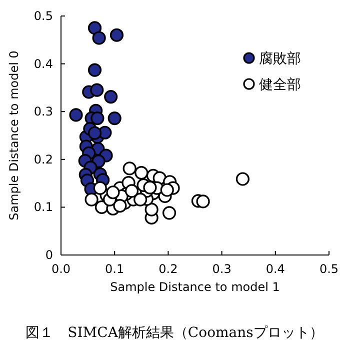  What do you see at coordinates (49, 255) in the screenshot?
I see `y-tick-label: 0` at bounding box center [49, 255].